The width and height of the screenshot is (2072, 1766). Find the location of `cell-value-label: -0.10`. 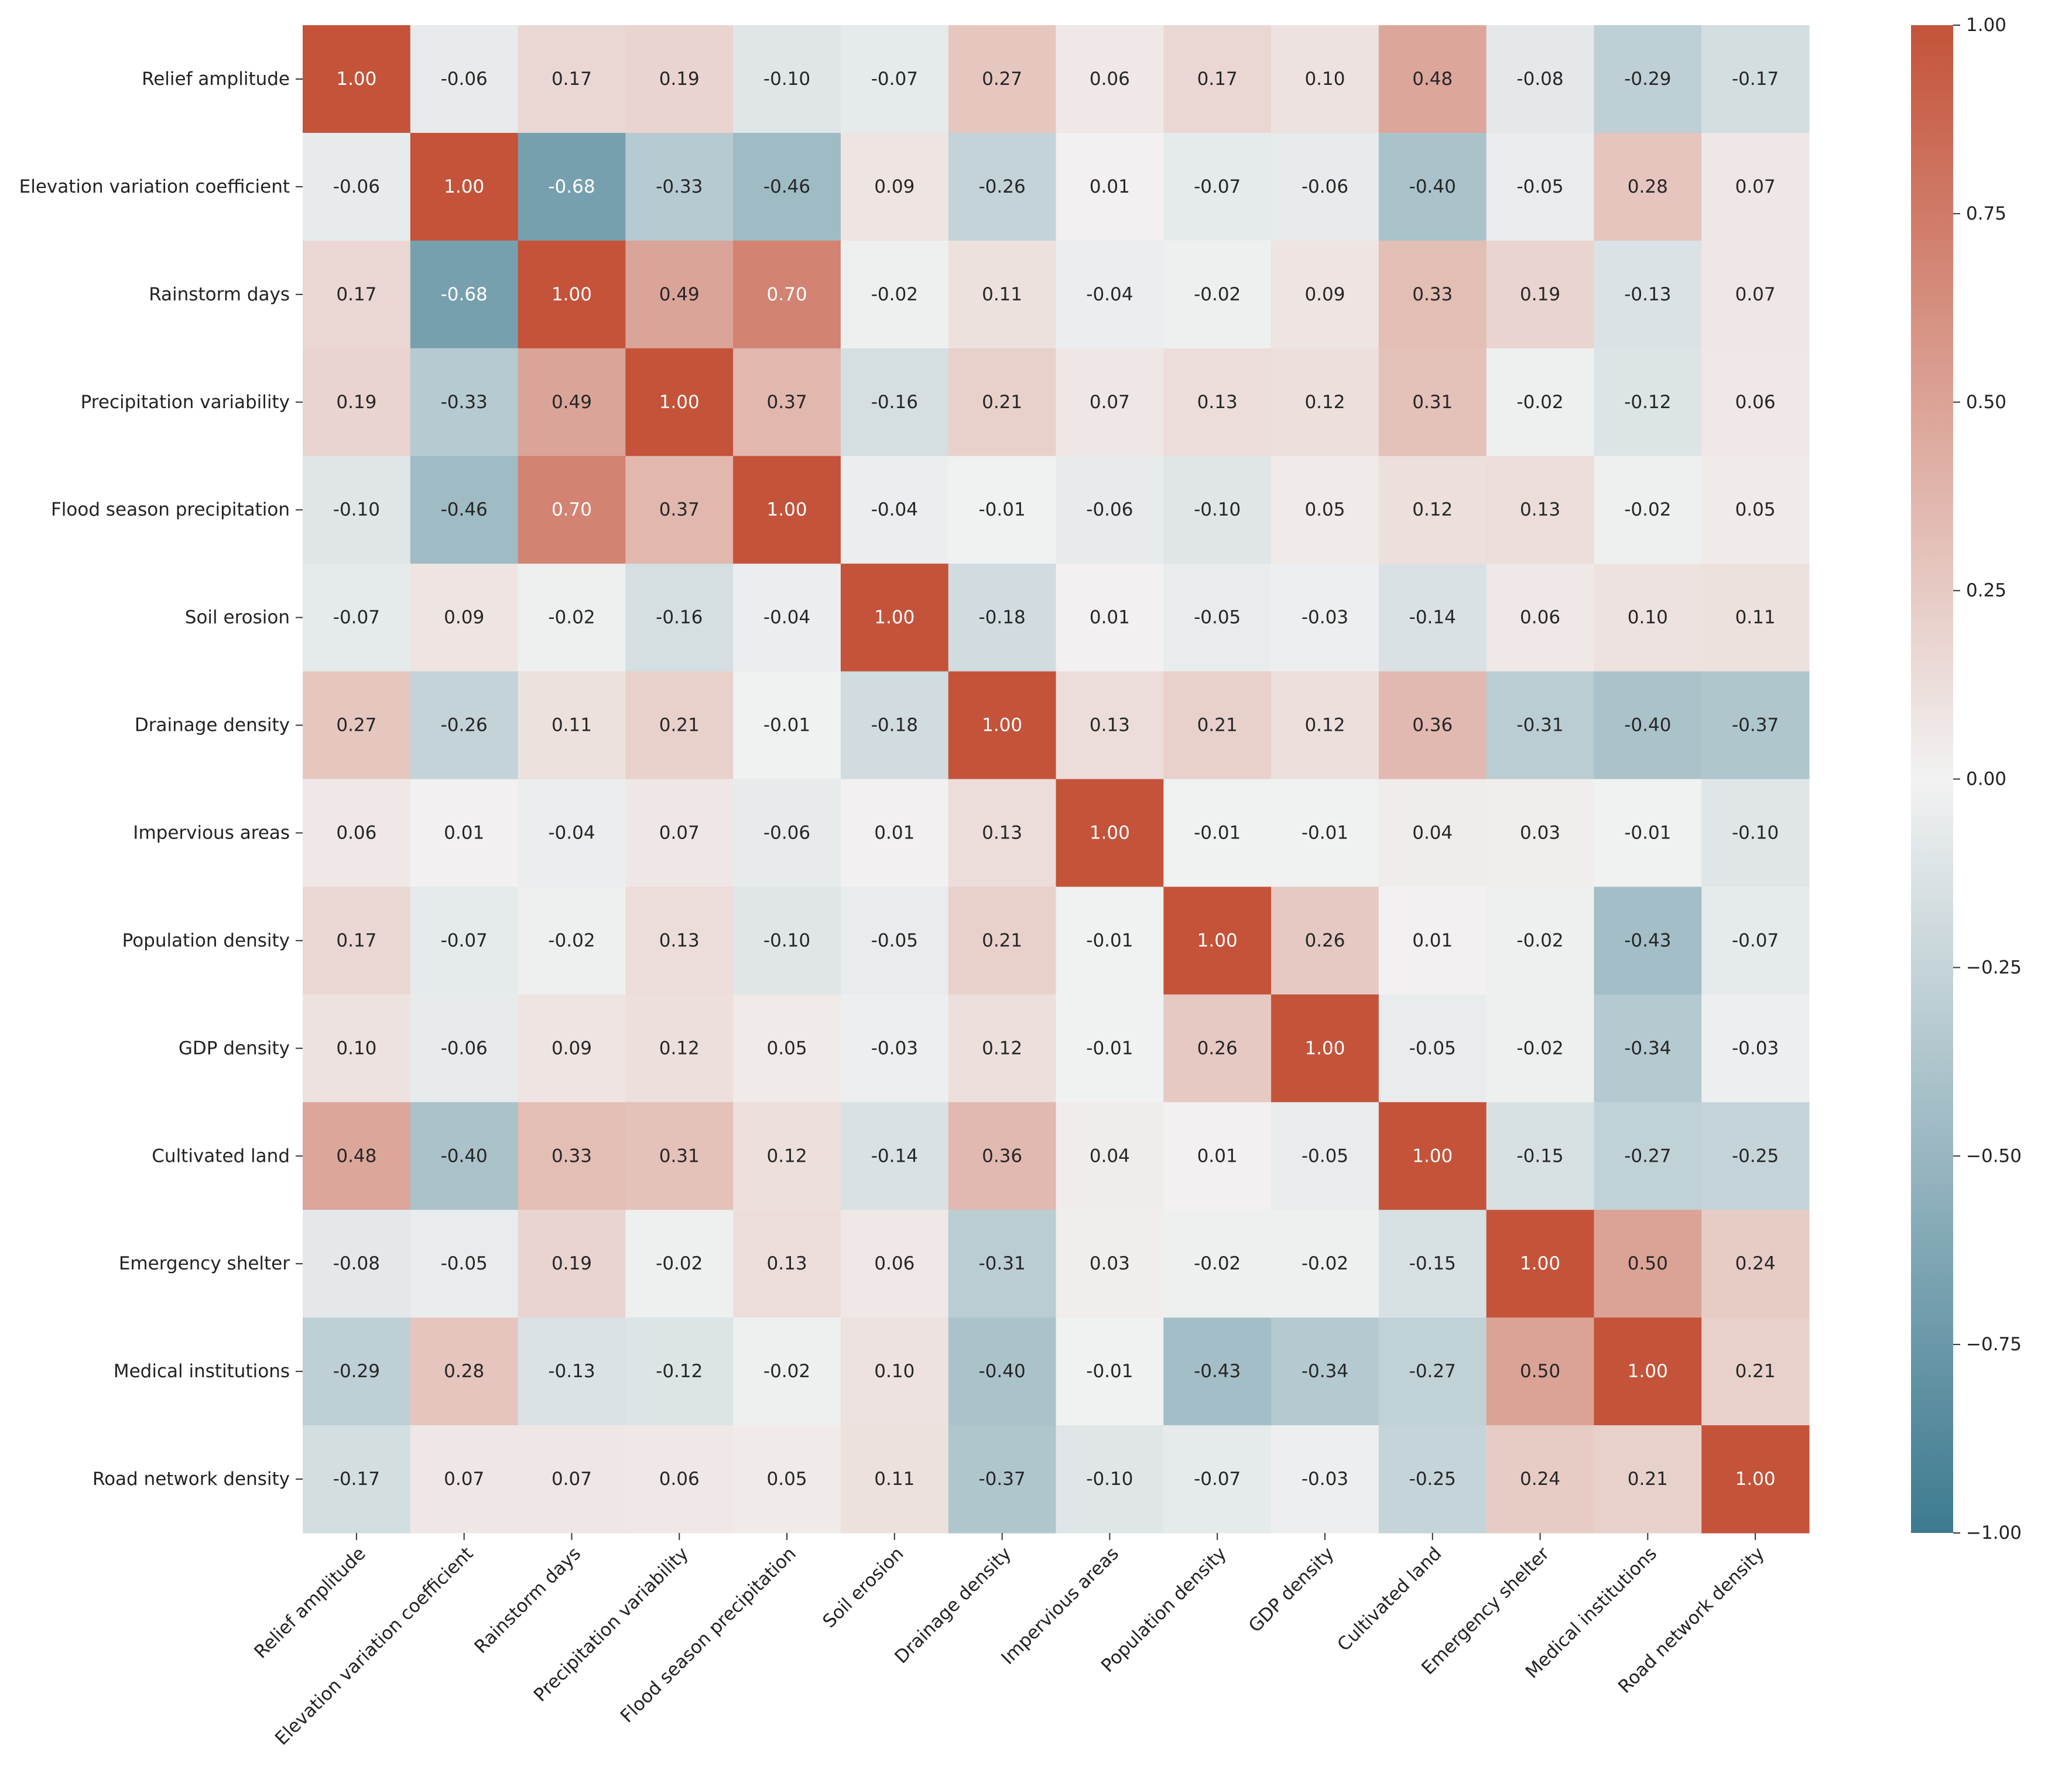

cell-value-label: -0.10 is located at coordinates (1109, 1480).